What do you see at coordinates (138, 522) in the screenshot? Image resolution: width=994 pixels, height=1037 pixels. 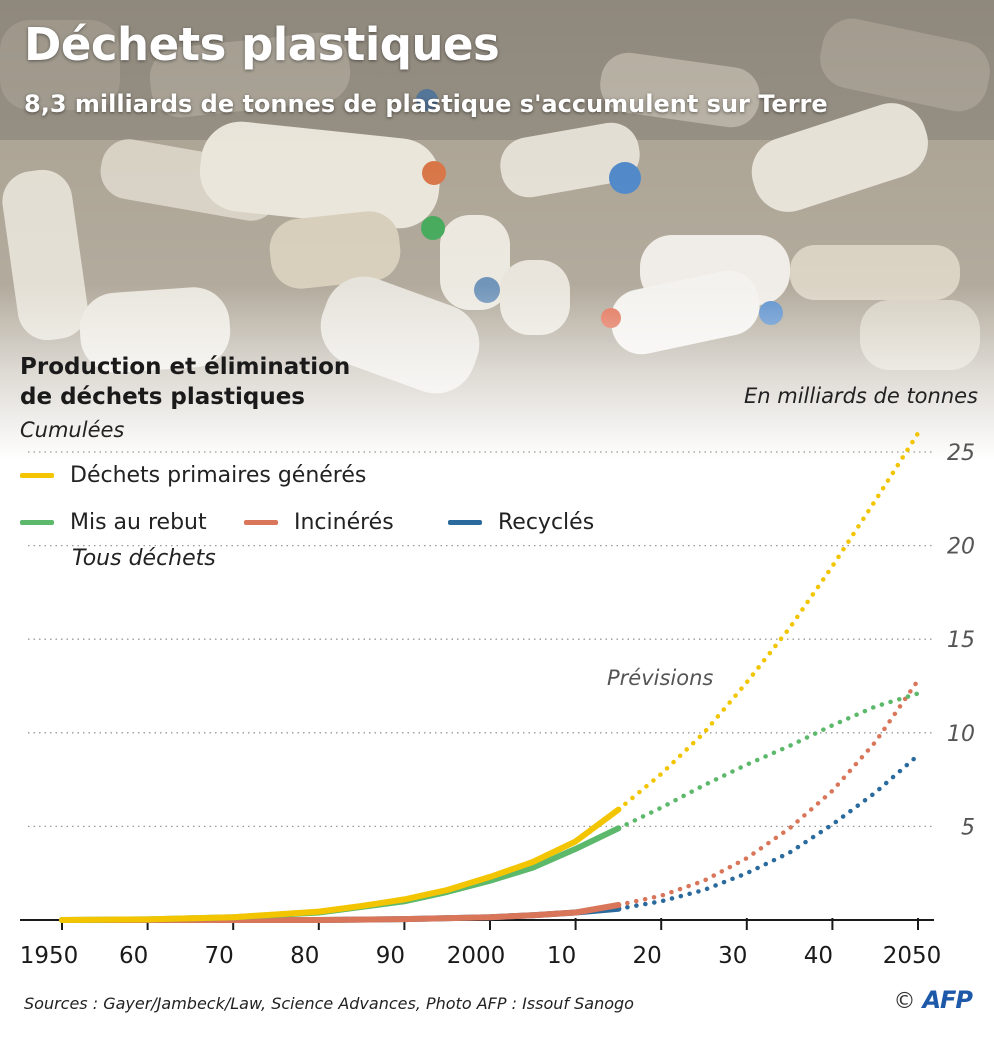 I see `legend-label-discarded: Mis au rebut` at bounding box center [138, 522].